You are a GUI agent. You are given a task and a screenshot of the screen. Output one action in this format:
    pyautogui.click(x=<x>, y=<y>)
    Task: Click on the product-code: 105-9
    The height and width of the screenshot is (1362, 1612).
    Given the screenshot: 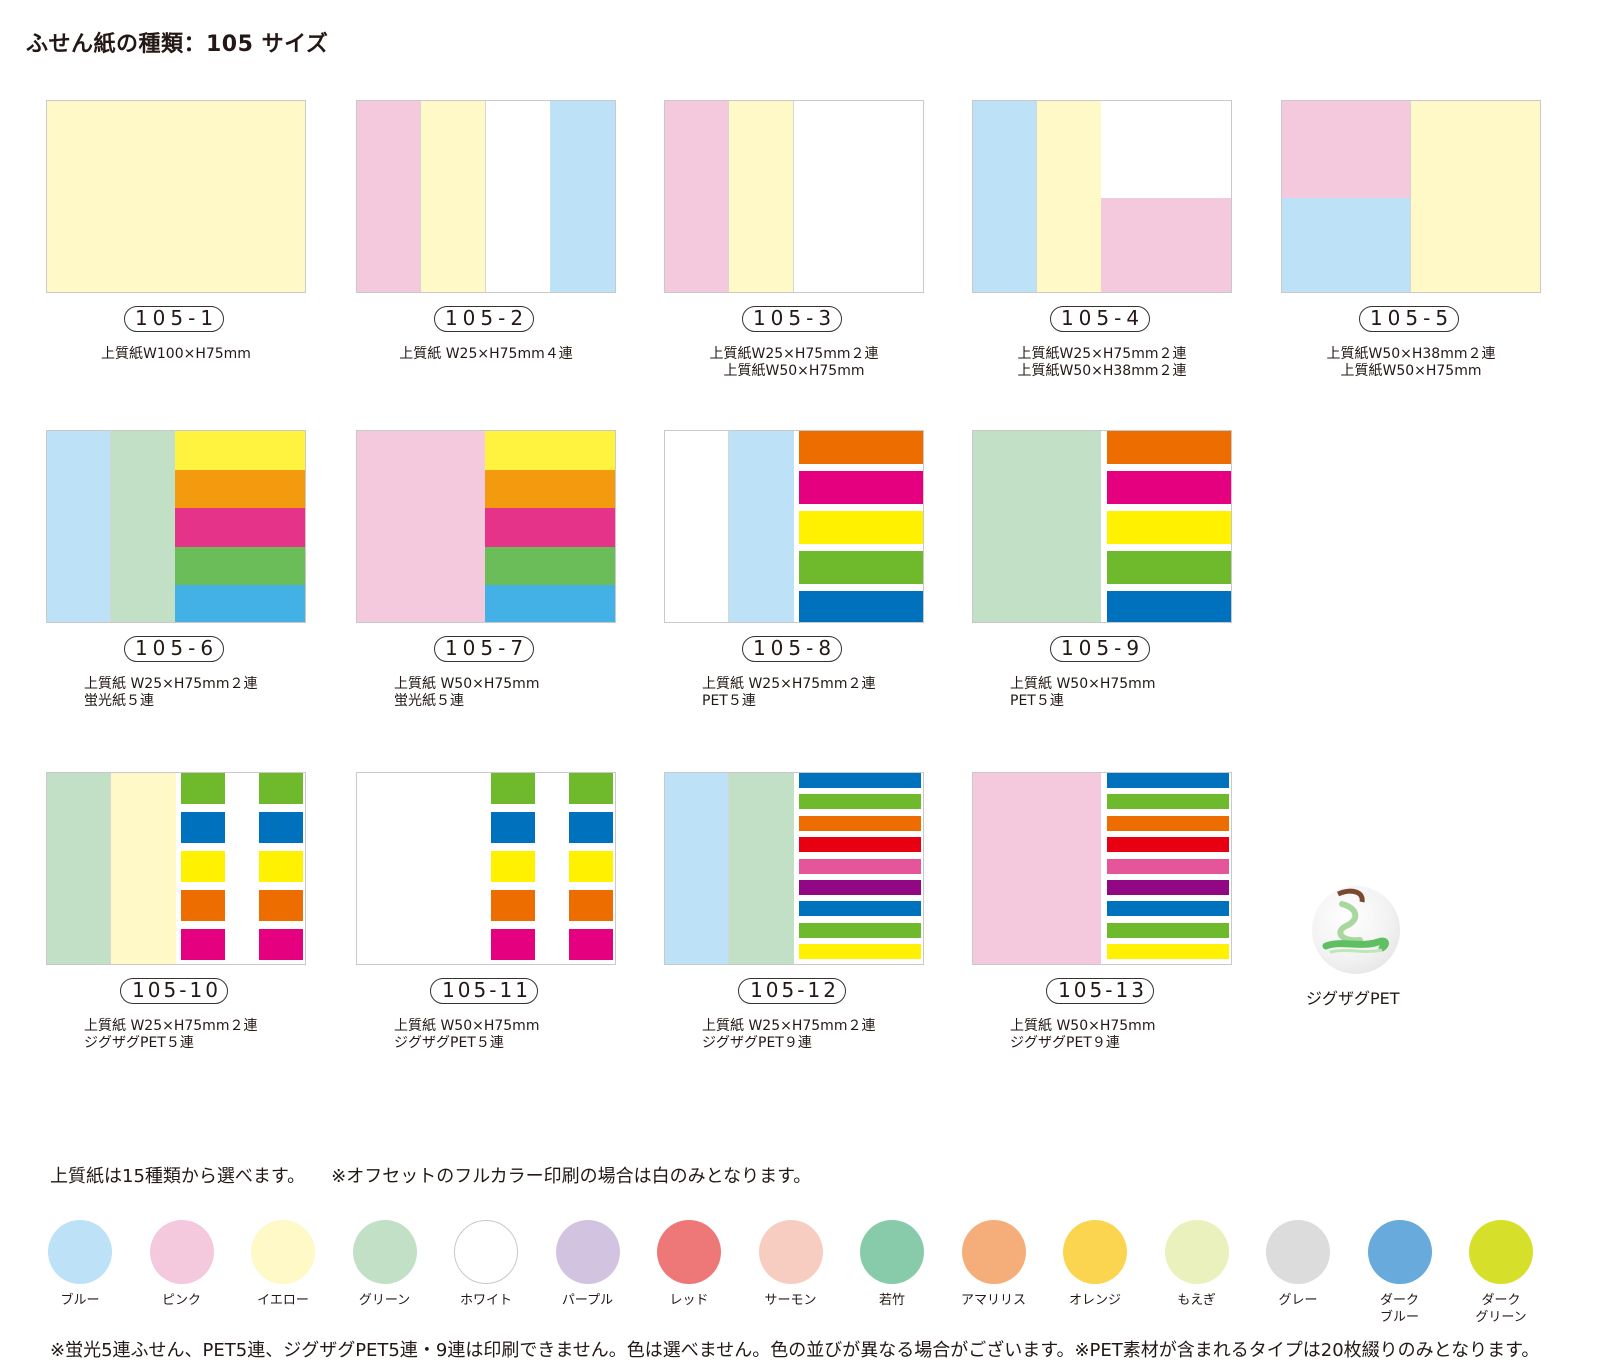 What is the action you would take?
    pyautogui.click(x=1100, y=649)
    